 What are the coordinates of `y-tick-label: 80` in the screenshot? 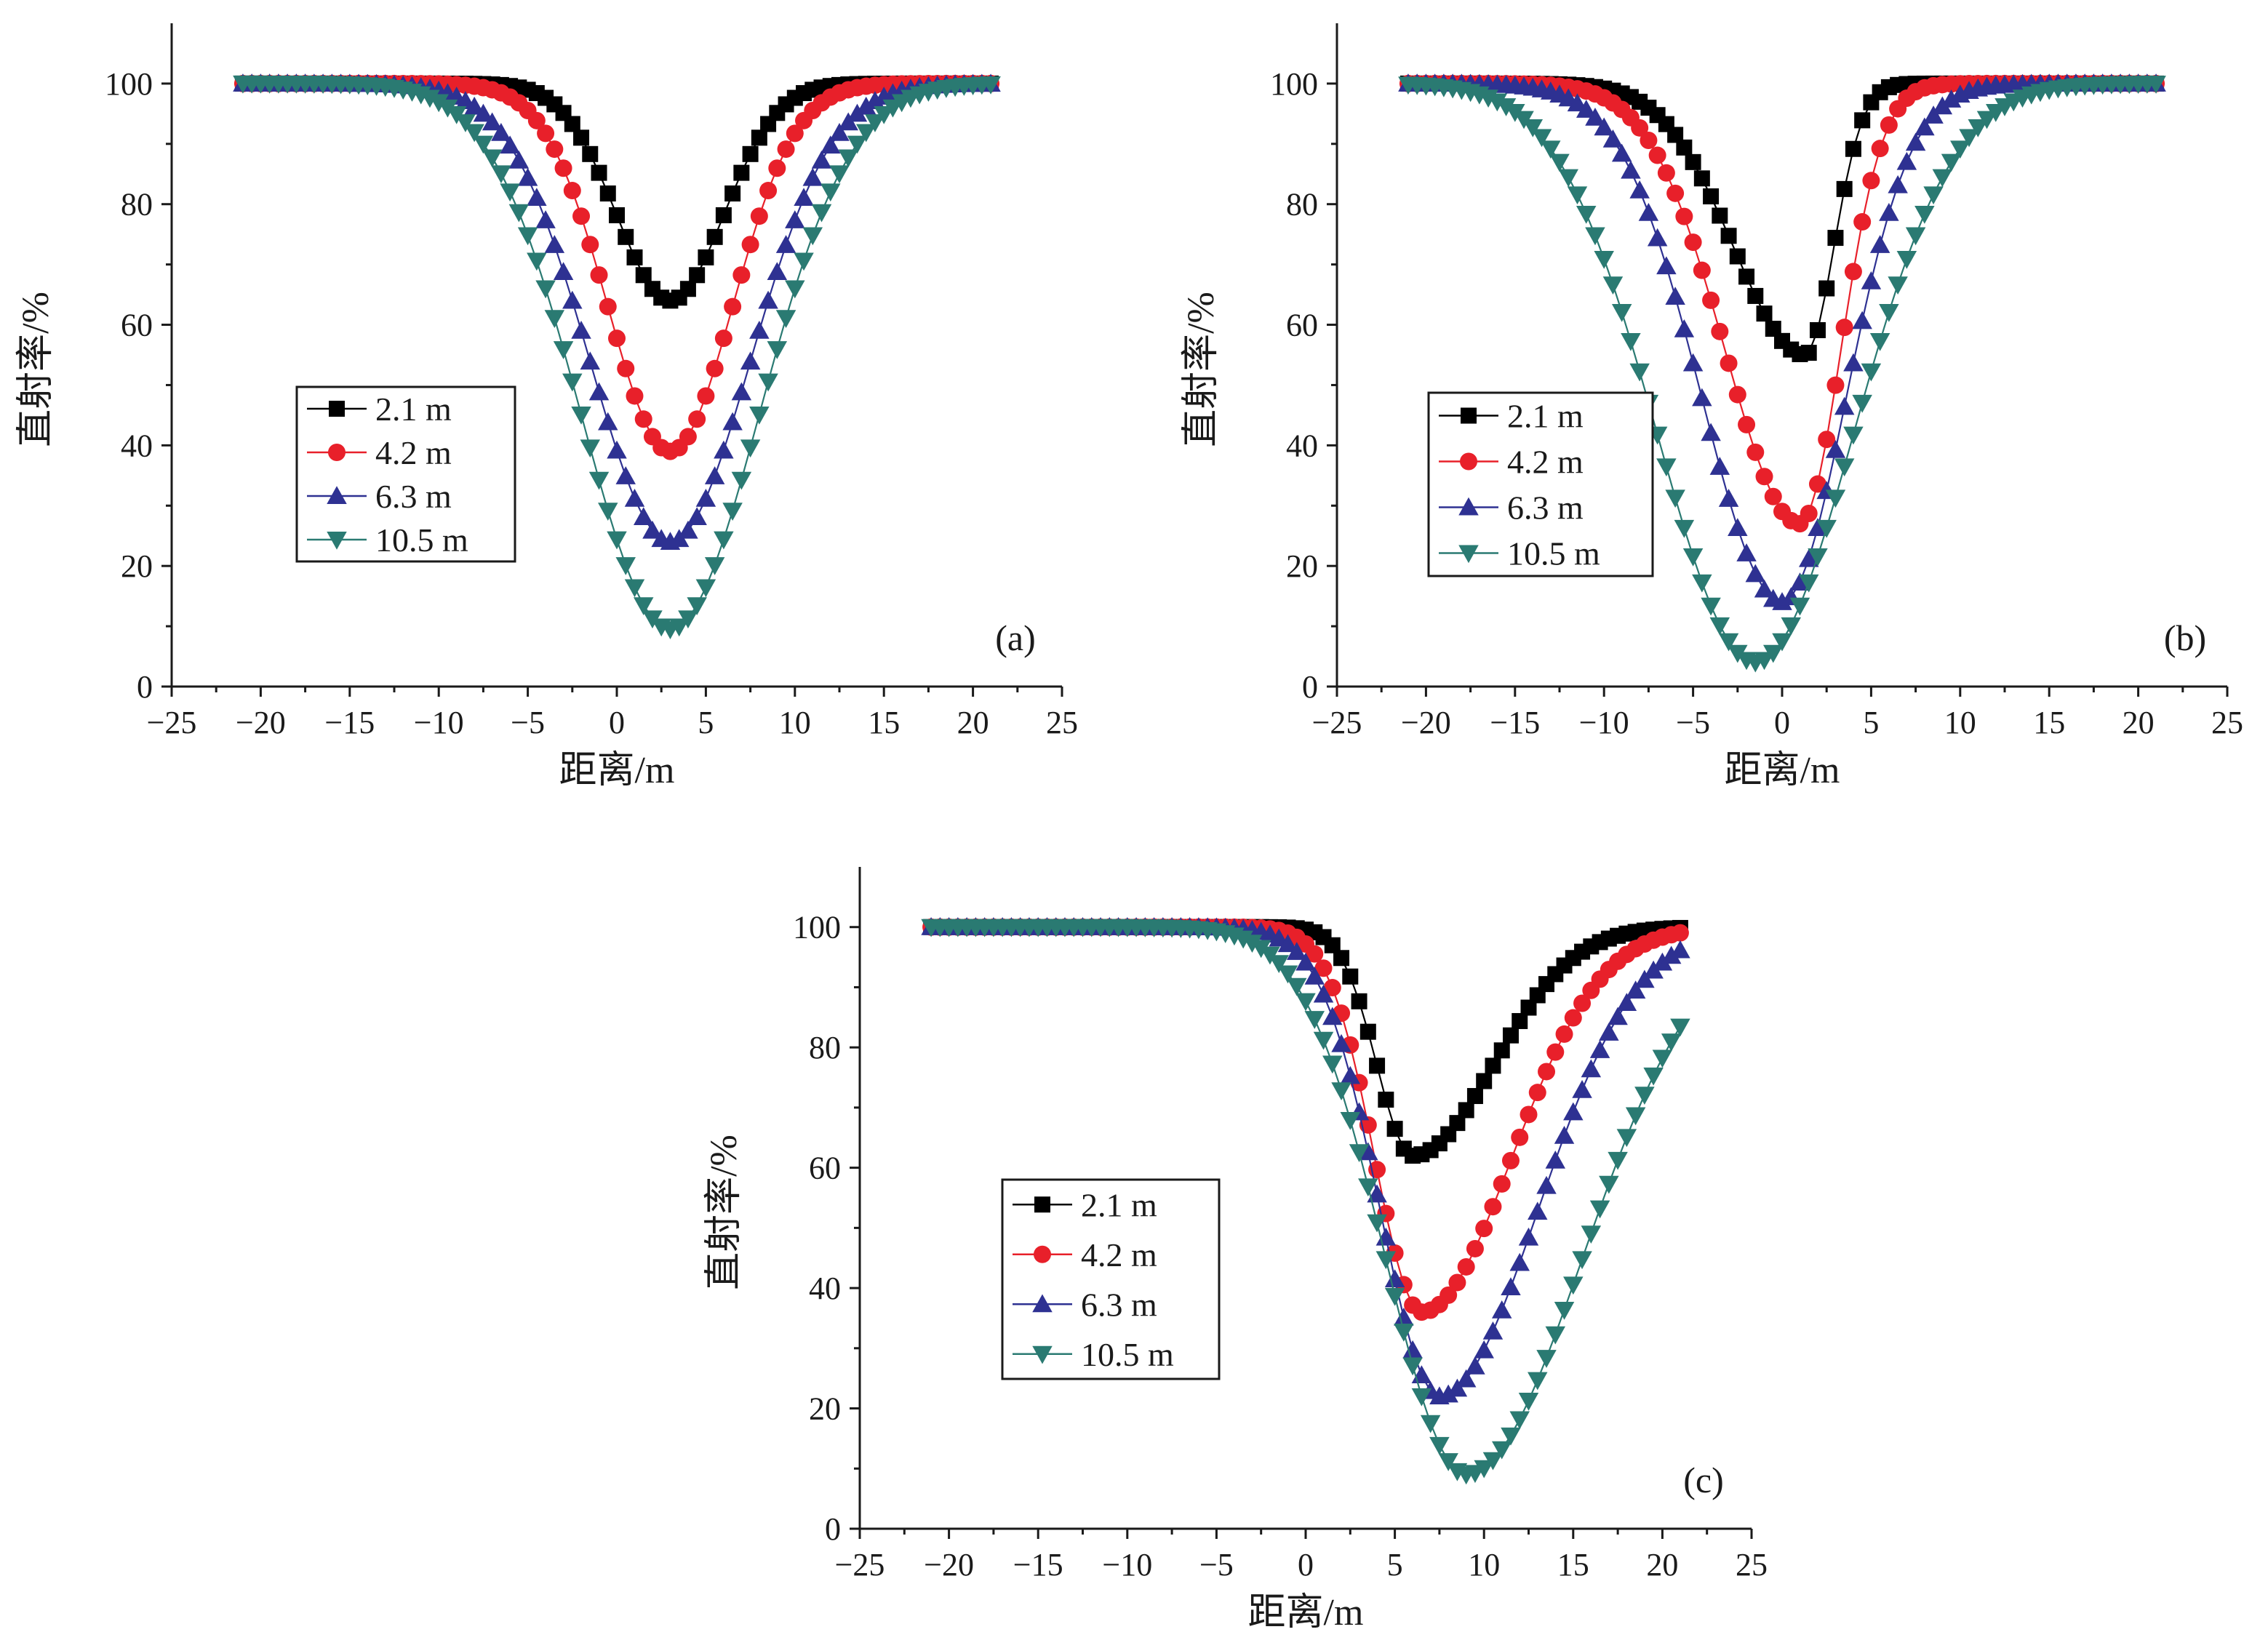 It's located at (1302, 205).